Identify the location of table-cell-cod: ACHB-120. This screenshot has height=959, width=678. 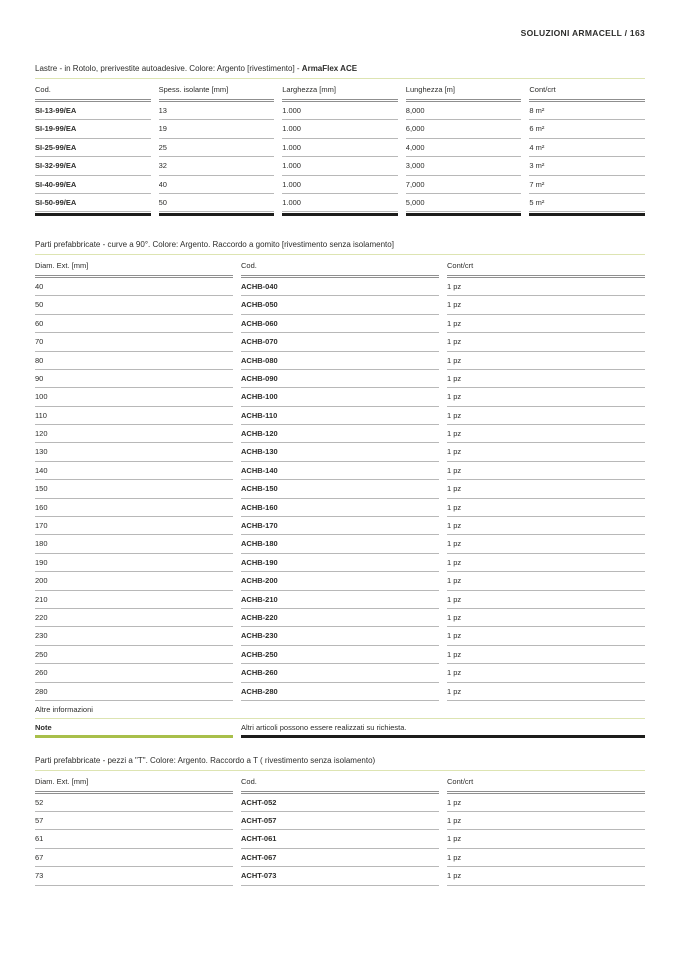
(340, 434).